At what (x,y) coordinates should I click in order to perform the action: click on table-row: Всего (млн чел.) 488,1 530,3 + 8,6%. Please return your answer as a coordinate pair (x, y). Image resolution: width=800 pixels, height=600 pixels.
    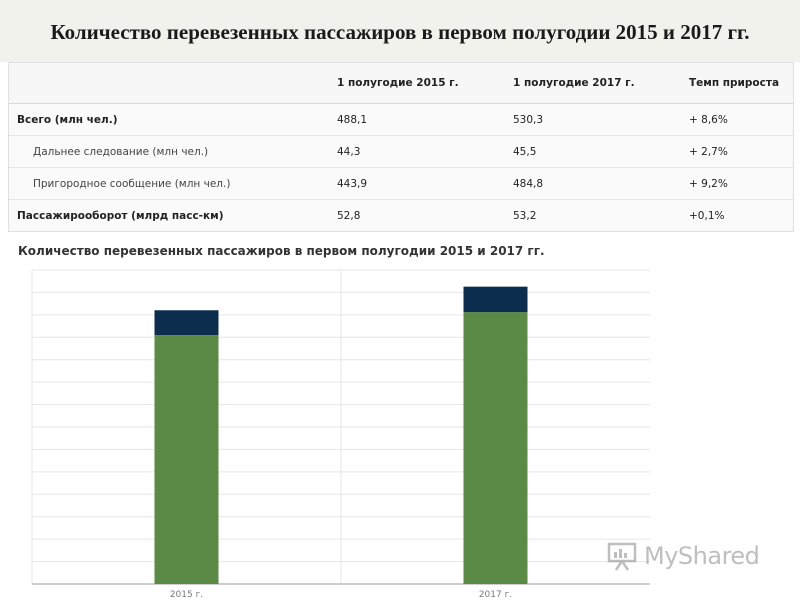
    Looking at the image, I should click on (401, 119).